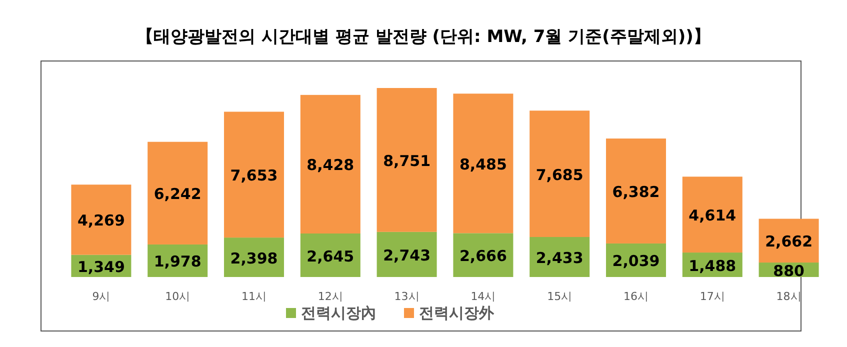  Describe the element at coordinates (483, 256) in the screenshot. I see `data-label: 2,666` at that location.